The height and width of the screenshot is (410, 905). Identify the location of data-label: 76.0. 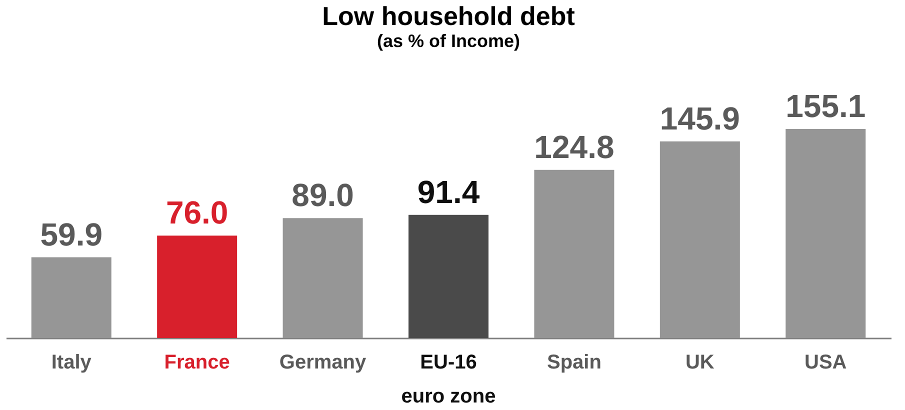
(197, 212).